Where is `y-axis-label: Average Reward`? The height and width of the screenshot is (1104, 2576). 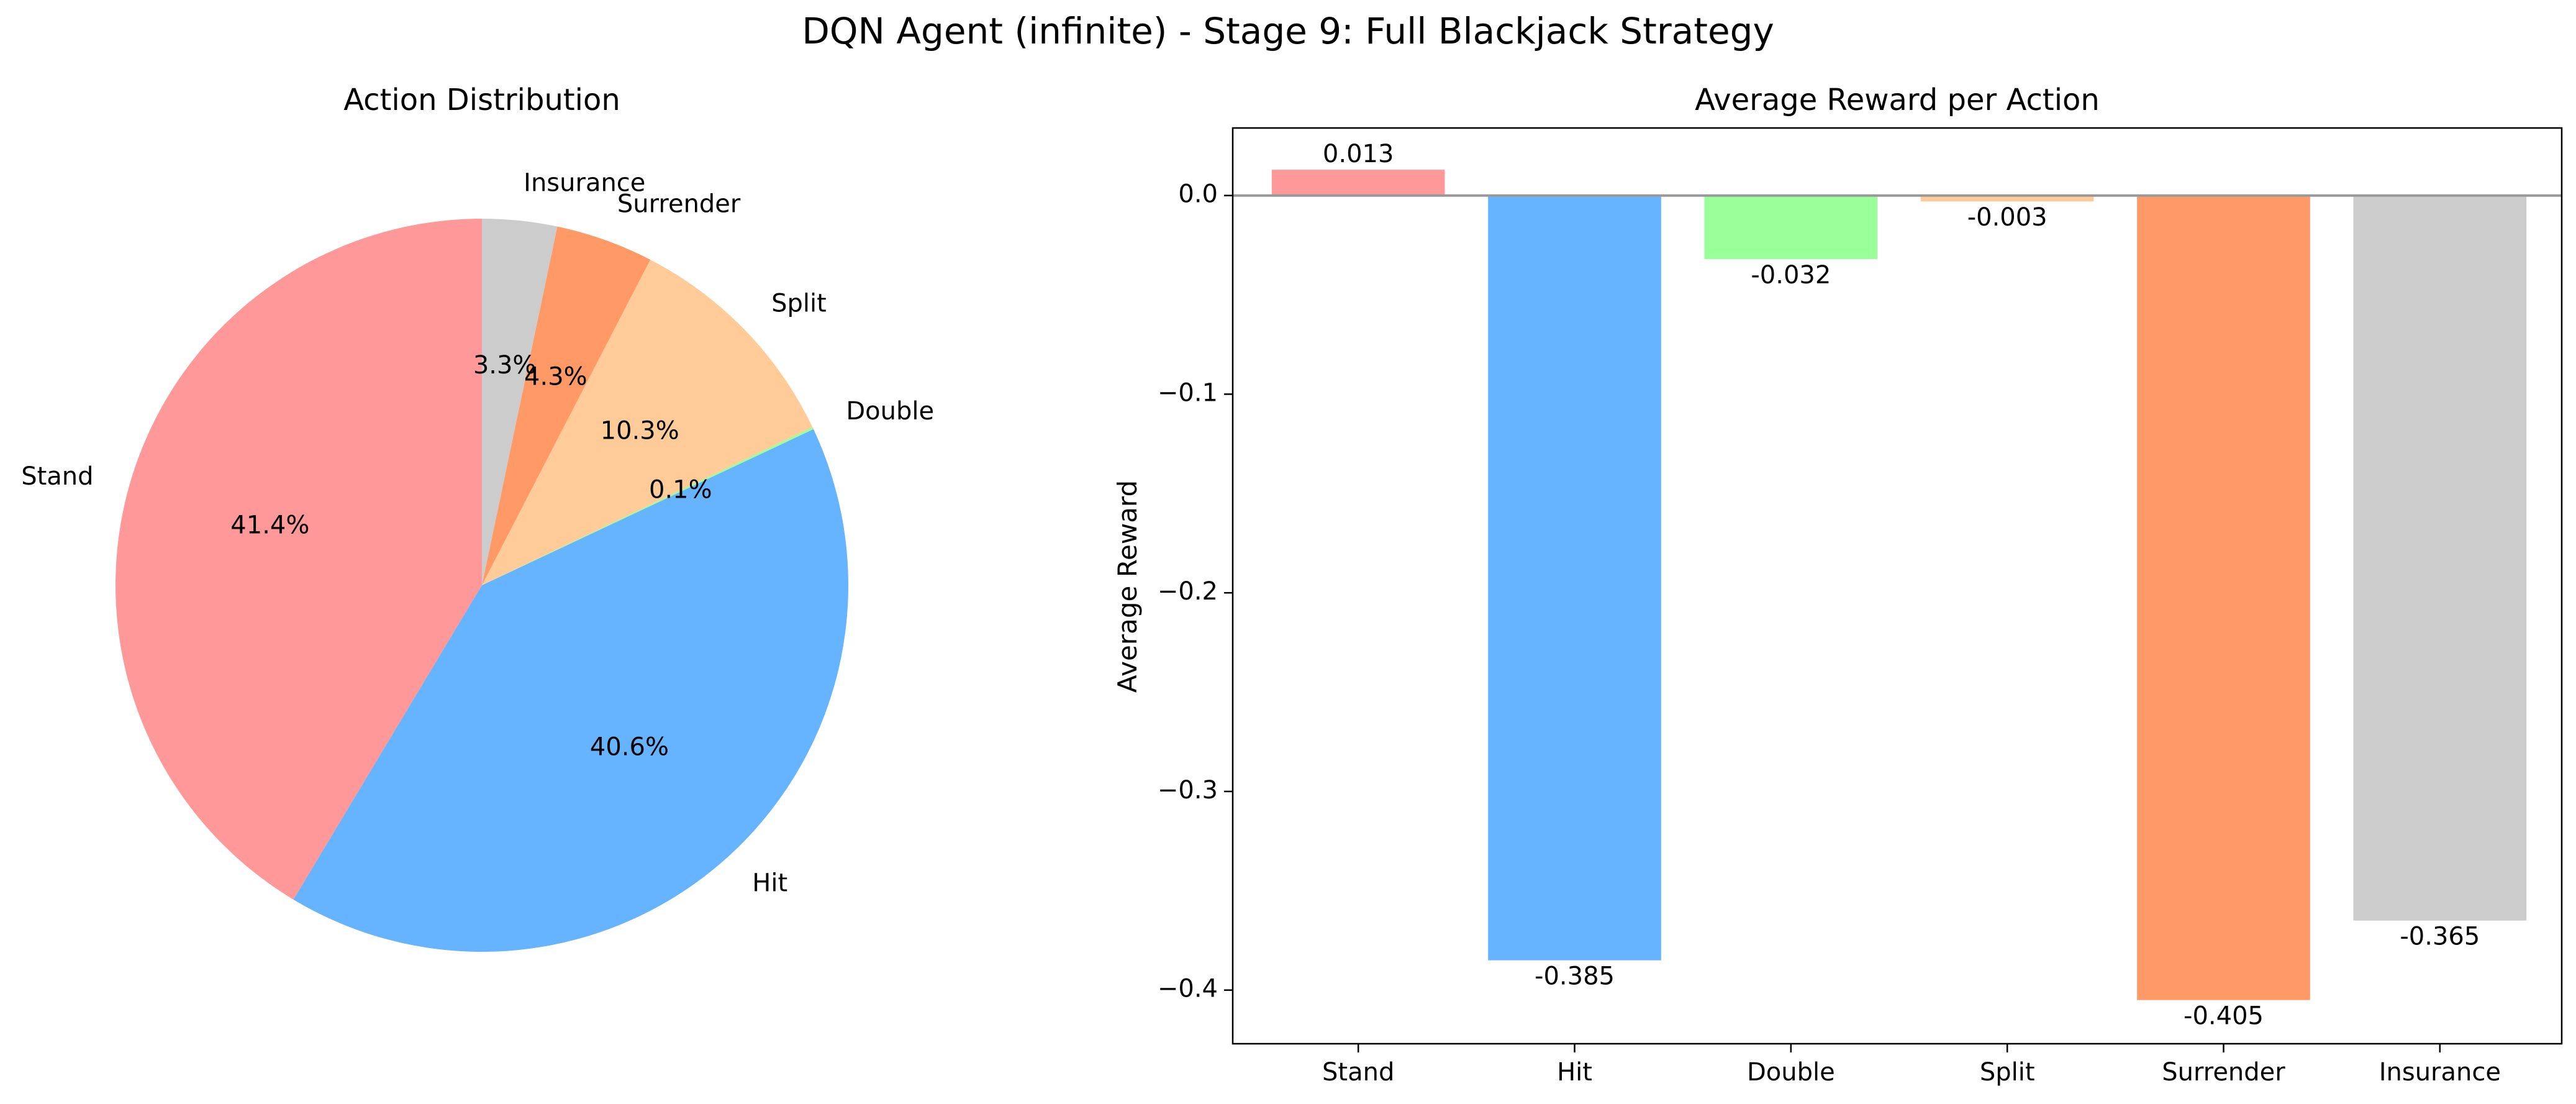 y-axis-label: Average Reward is located at coordinates (1127, 586).